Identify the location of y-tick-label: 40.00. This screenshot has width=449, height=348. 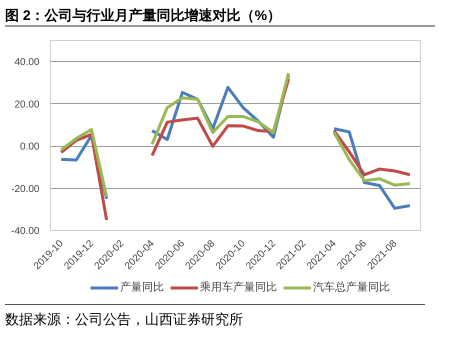
(27, 62).